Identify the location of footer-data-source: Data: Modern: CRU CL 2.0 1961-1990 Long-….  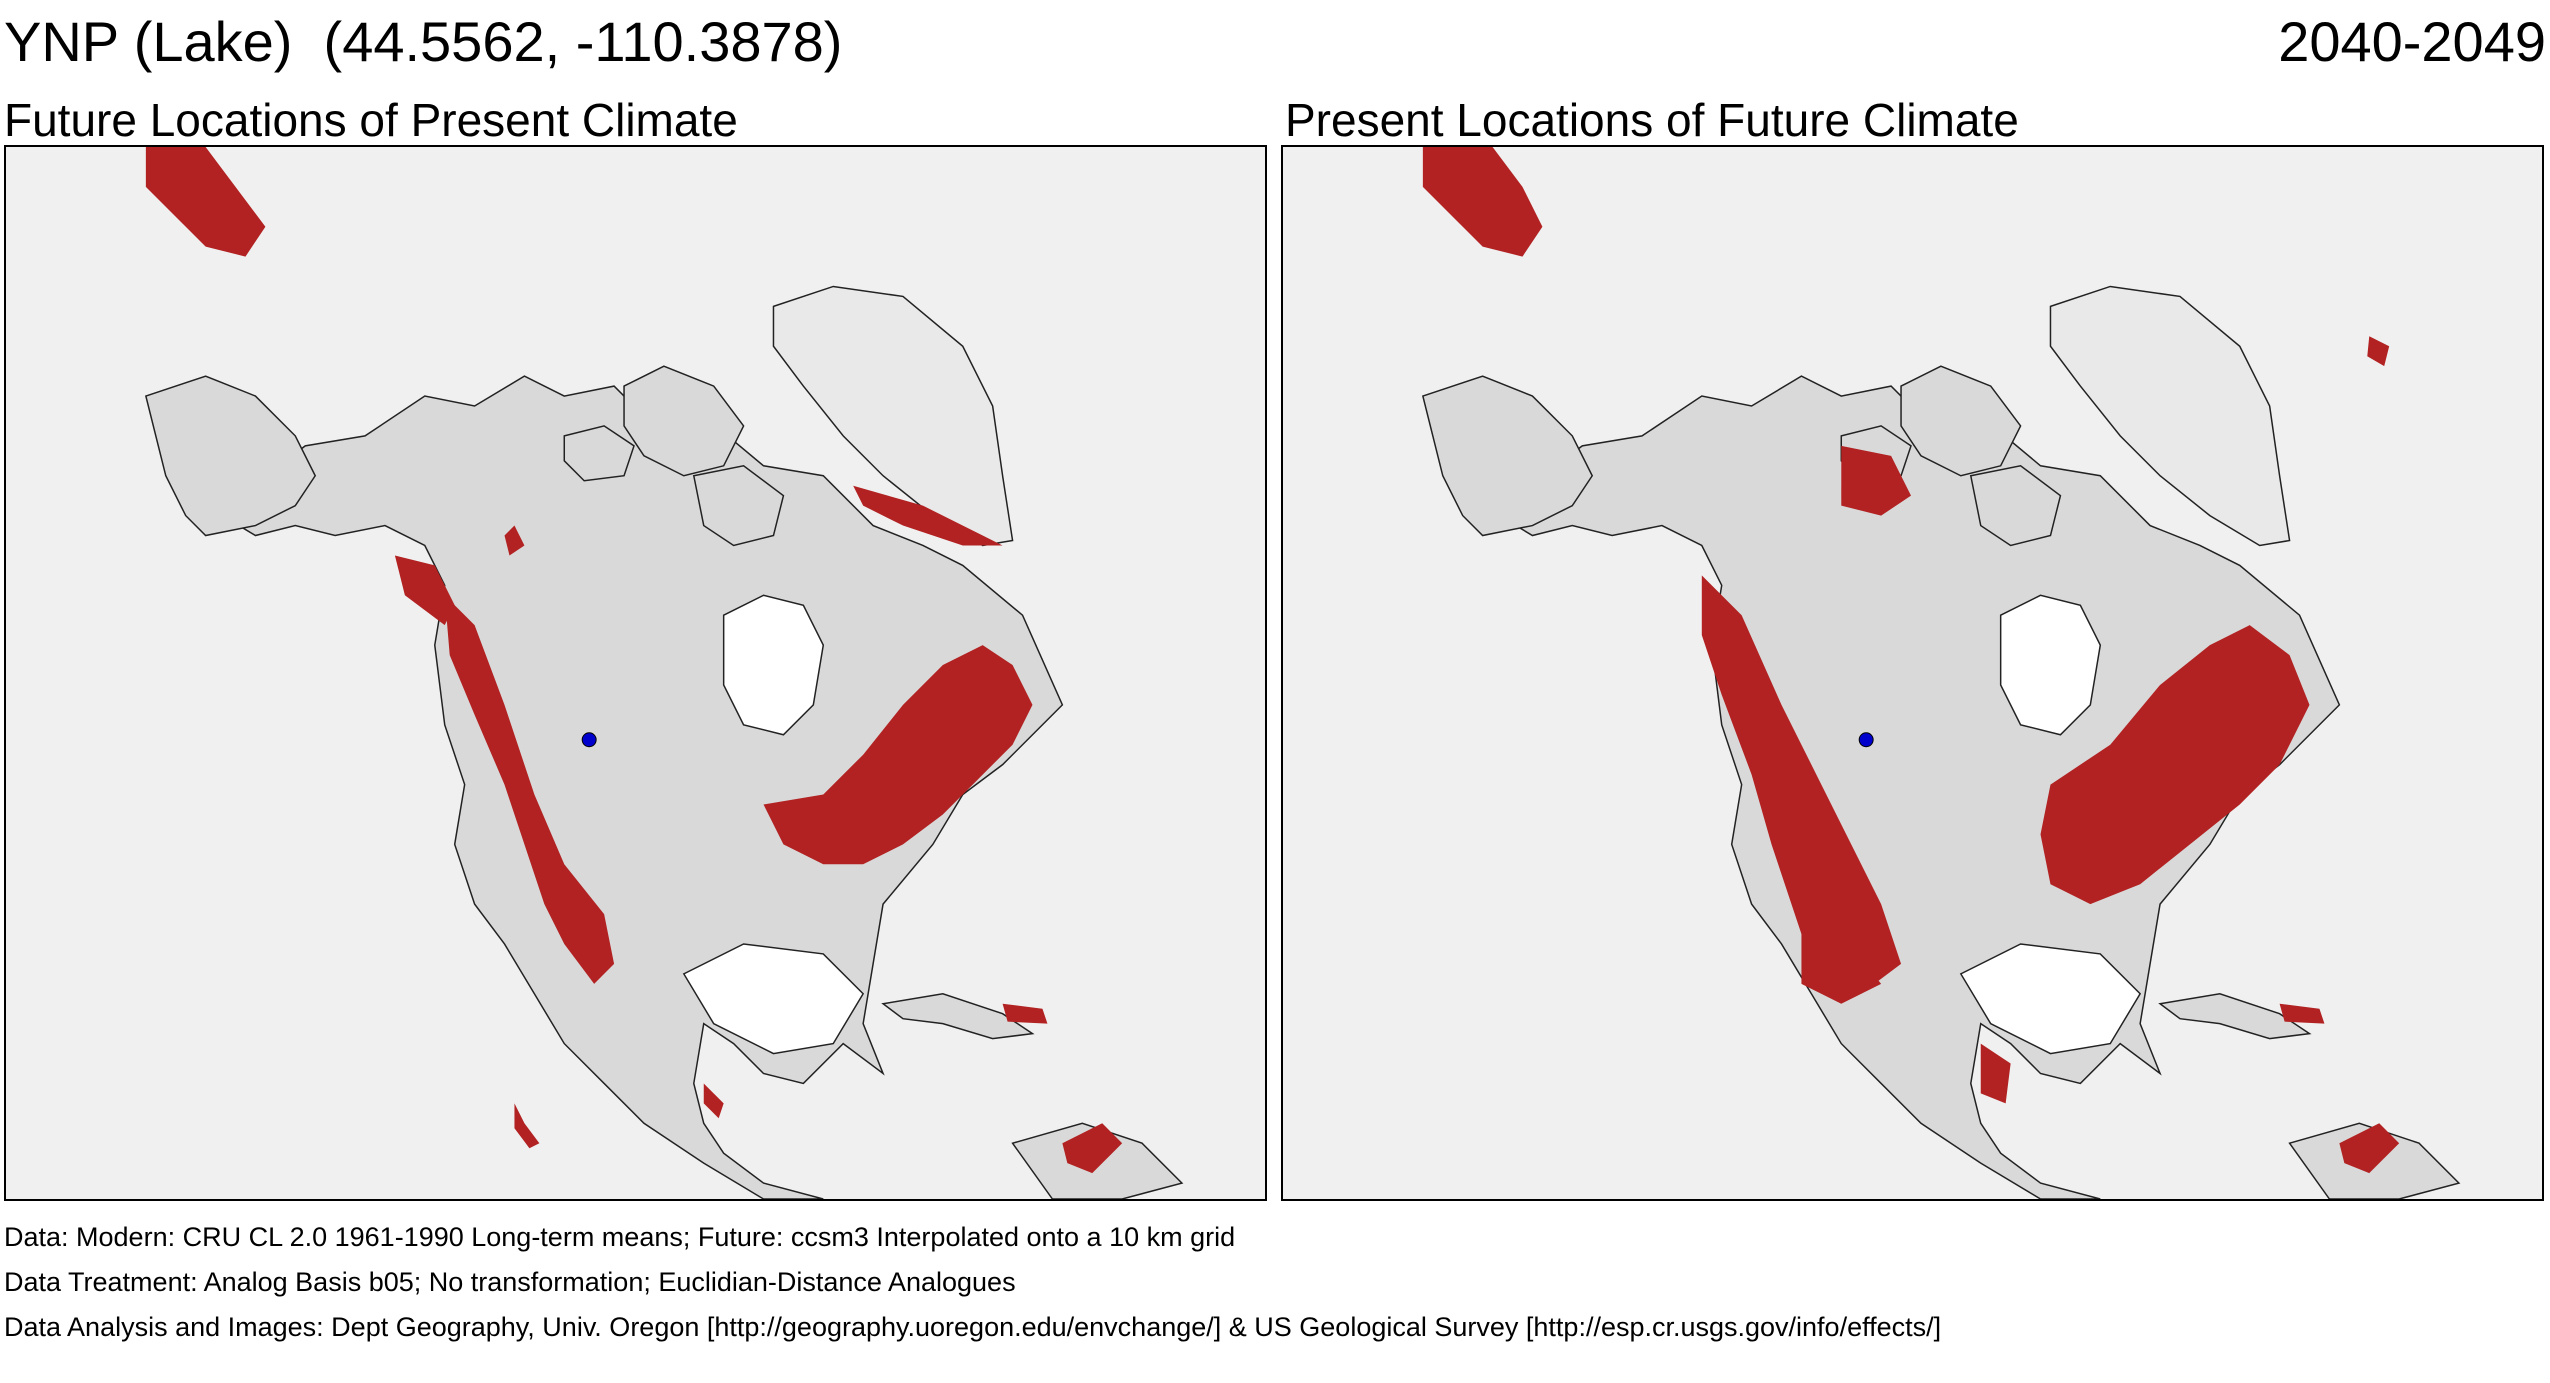
(620, 1237).